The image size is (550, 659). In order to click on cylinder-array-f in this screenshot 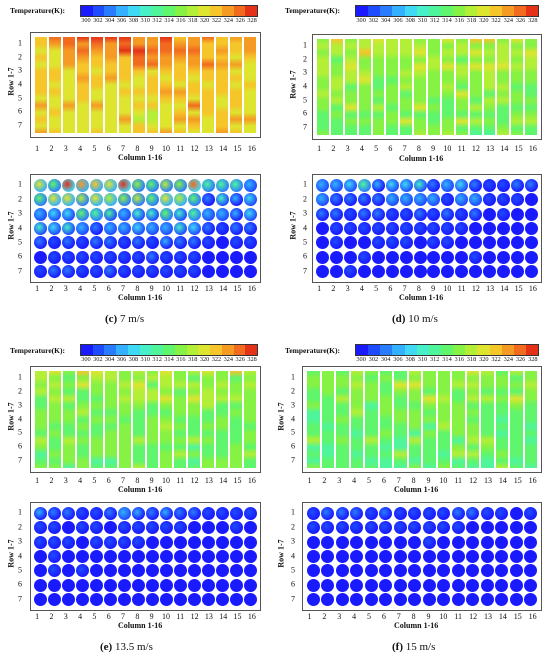, I will do `click(422, 556)`.